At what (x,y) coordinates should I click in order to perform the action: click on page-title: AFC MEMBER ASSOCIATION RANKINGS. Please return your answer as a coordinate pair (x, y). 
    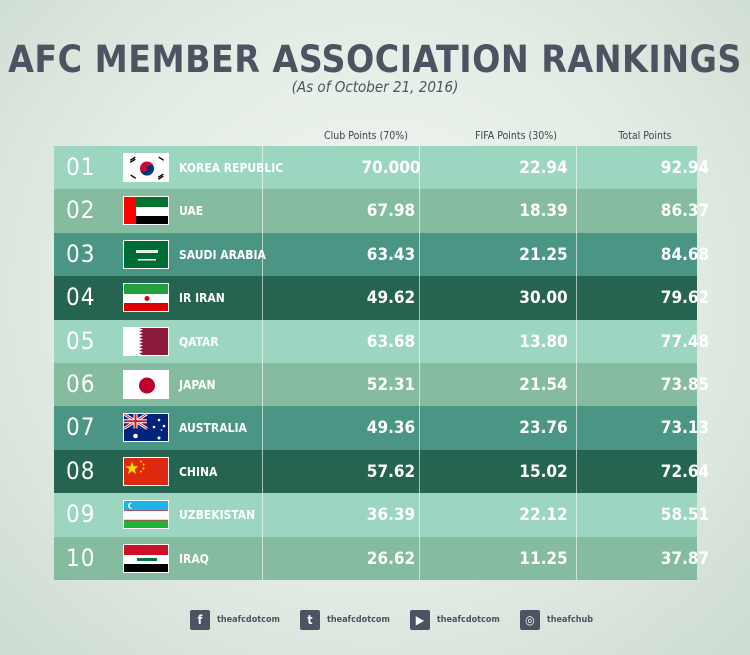
    Looking at the image, I should click on (375, 59).